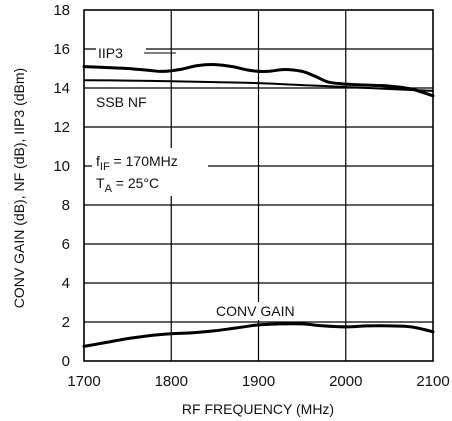 The image size is (452, 421). Describe the element at coordinates (61, 127) in the screenshot. I see `y-tick-label: 12` at that location.